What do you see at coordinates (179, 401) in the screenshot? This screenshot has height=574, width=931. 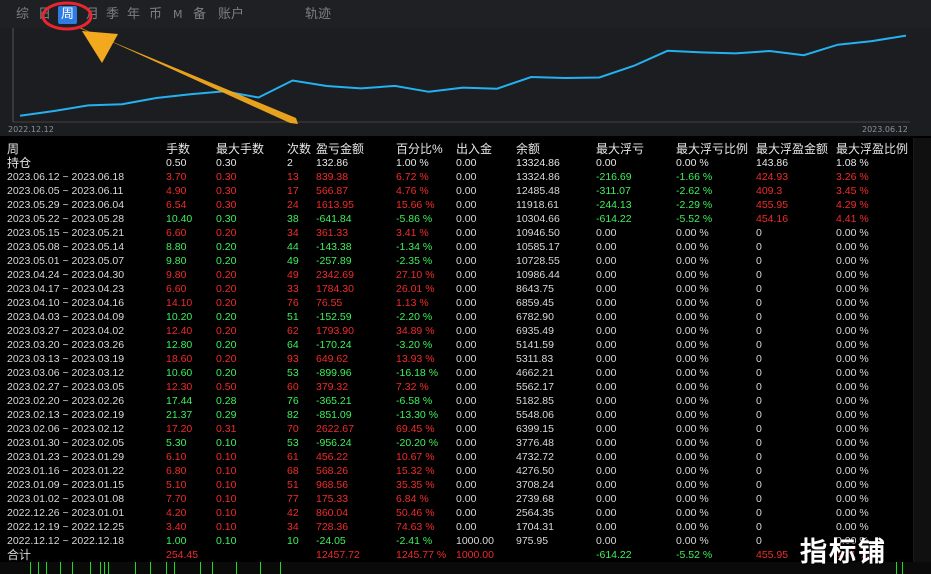 I see `cell-lots: 17.44` at bounding box center [179, 401].